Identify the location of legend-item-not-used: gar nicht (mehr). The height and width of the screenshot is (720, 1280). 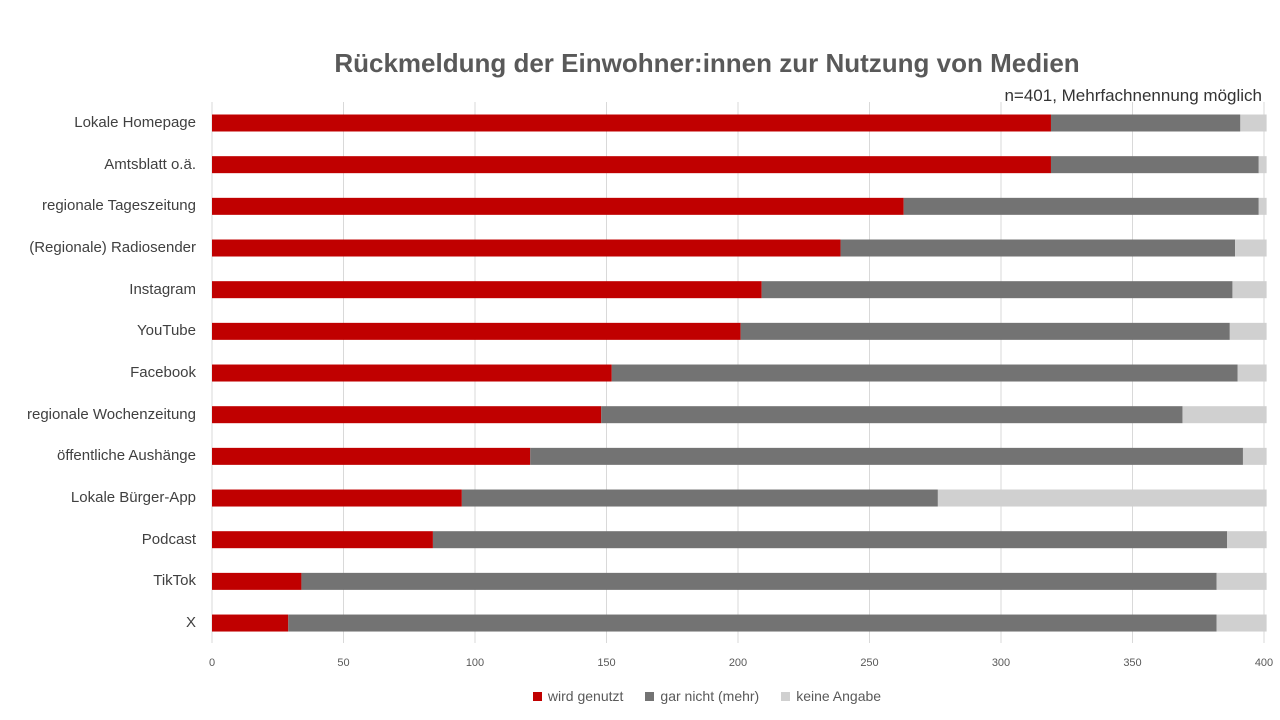
(702, 696).